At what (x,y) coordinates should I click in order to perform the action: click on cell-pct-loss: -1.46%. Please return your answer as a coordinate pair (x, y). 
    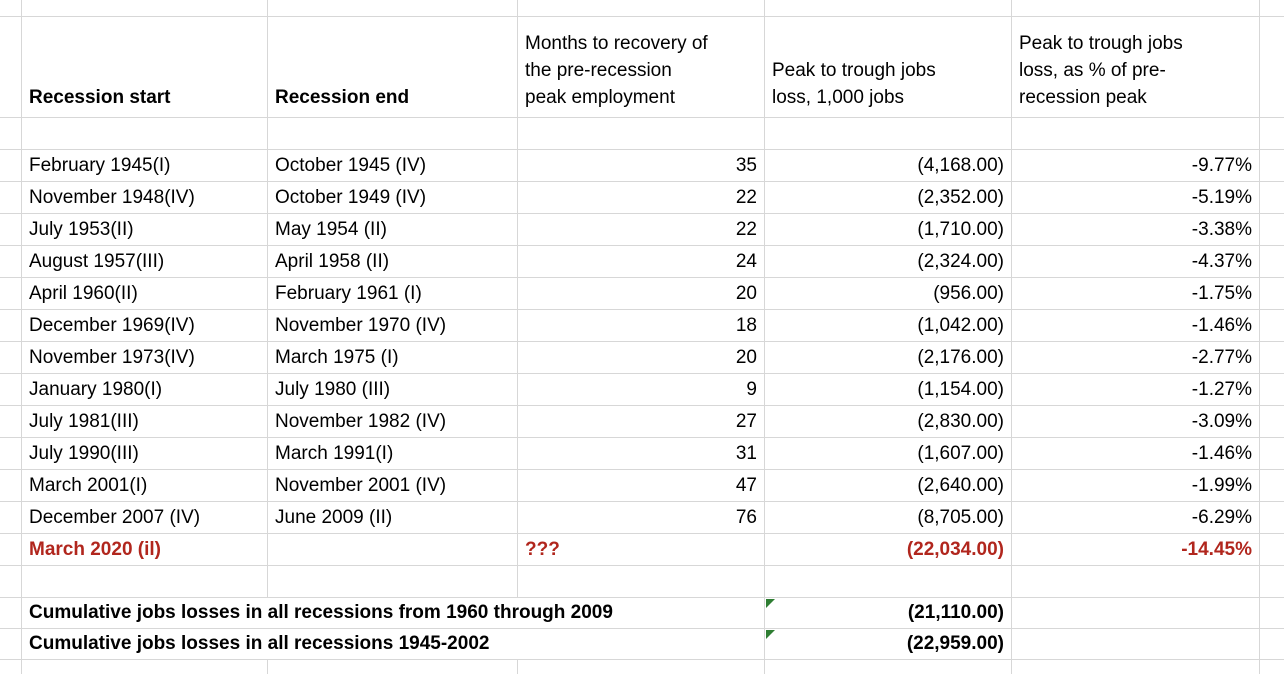
    Looking at the image, I should click on (1136, 326).